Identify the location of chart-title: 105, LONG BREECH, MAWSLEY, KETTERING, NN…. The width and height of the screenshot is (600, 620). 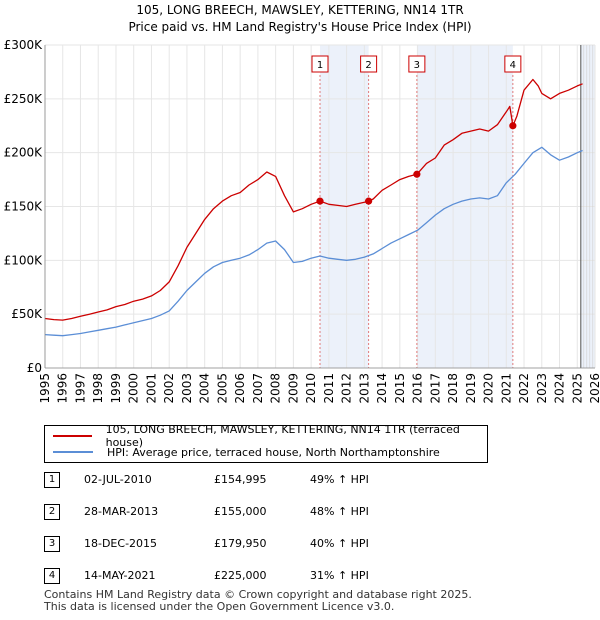
(300, 19).